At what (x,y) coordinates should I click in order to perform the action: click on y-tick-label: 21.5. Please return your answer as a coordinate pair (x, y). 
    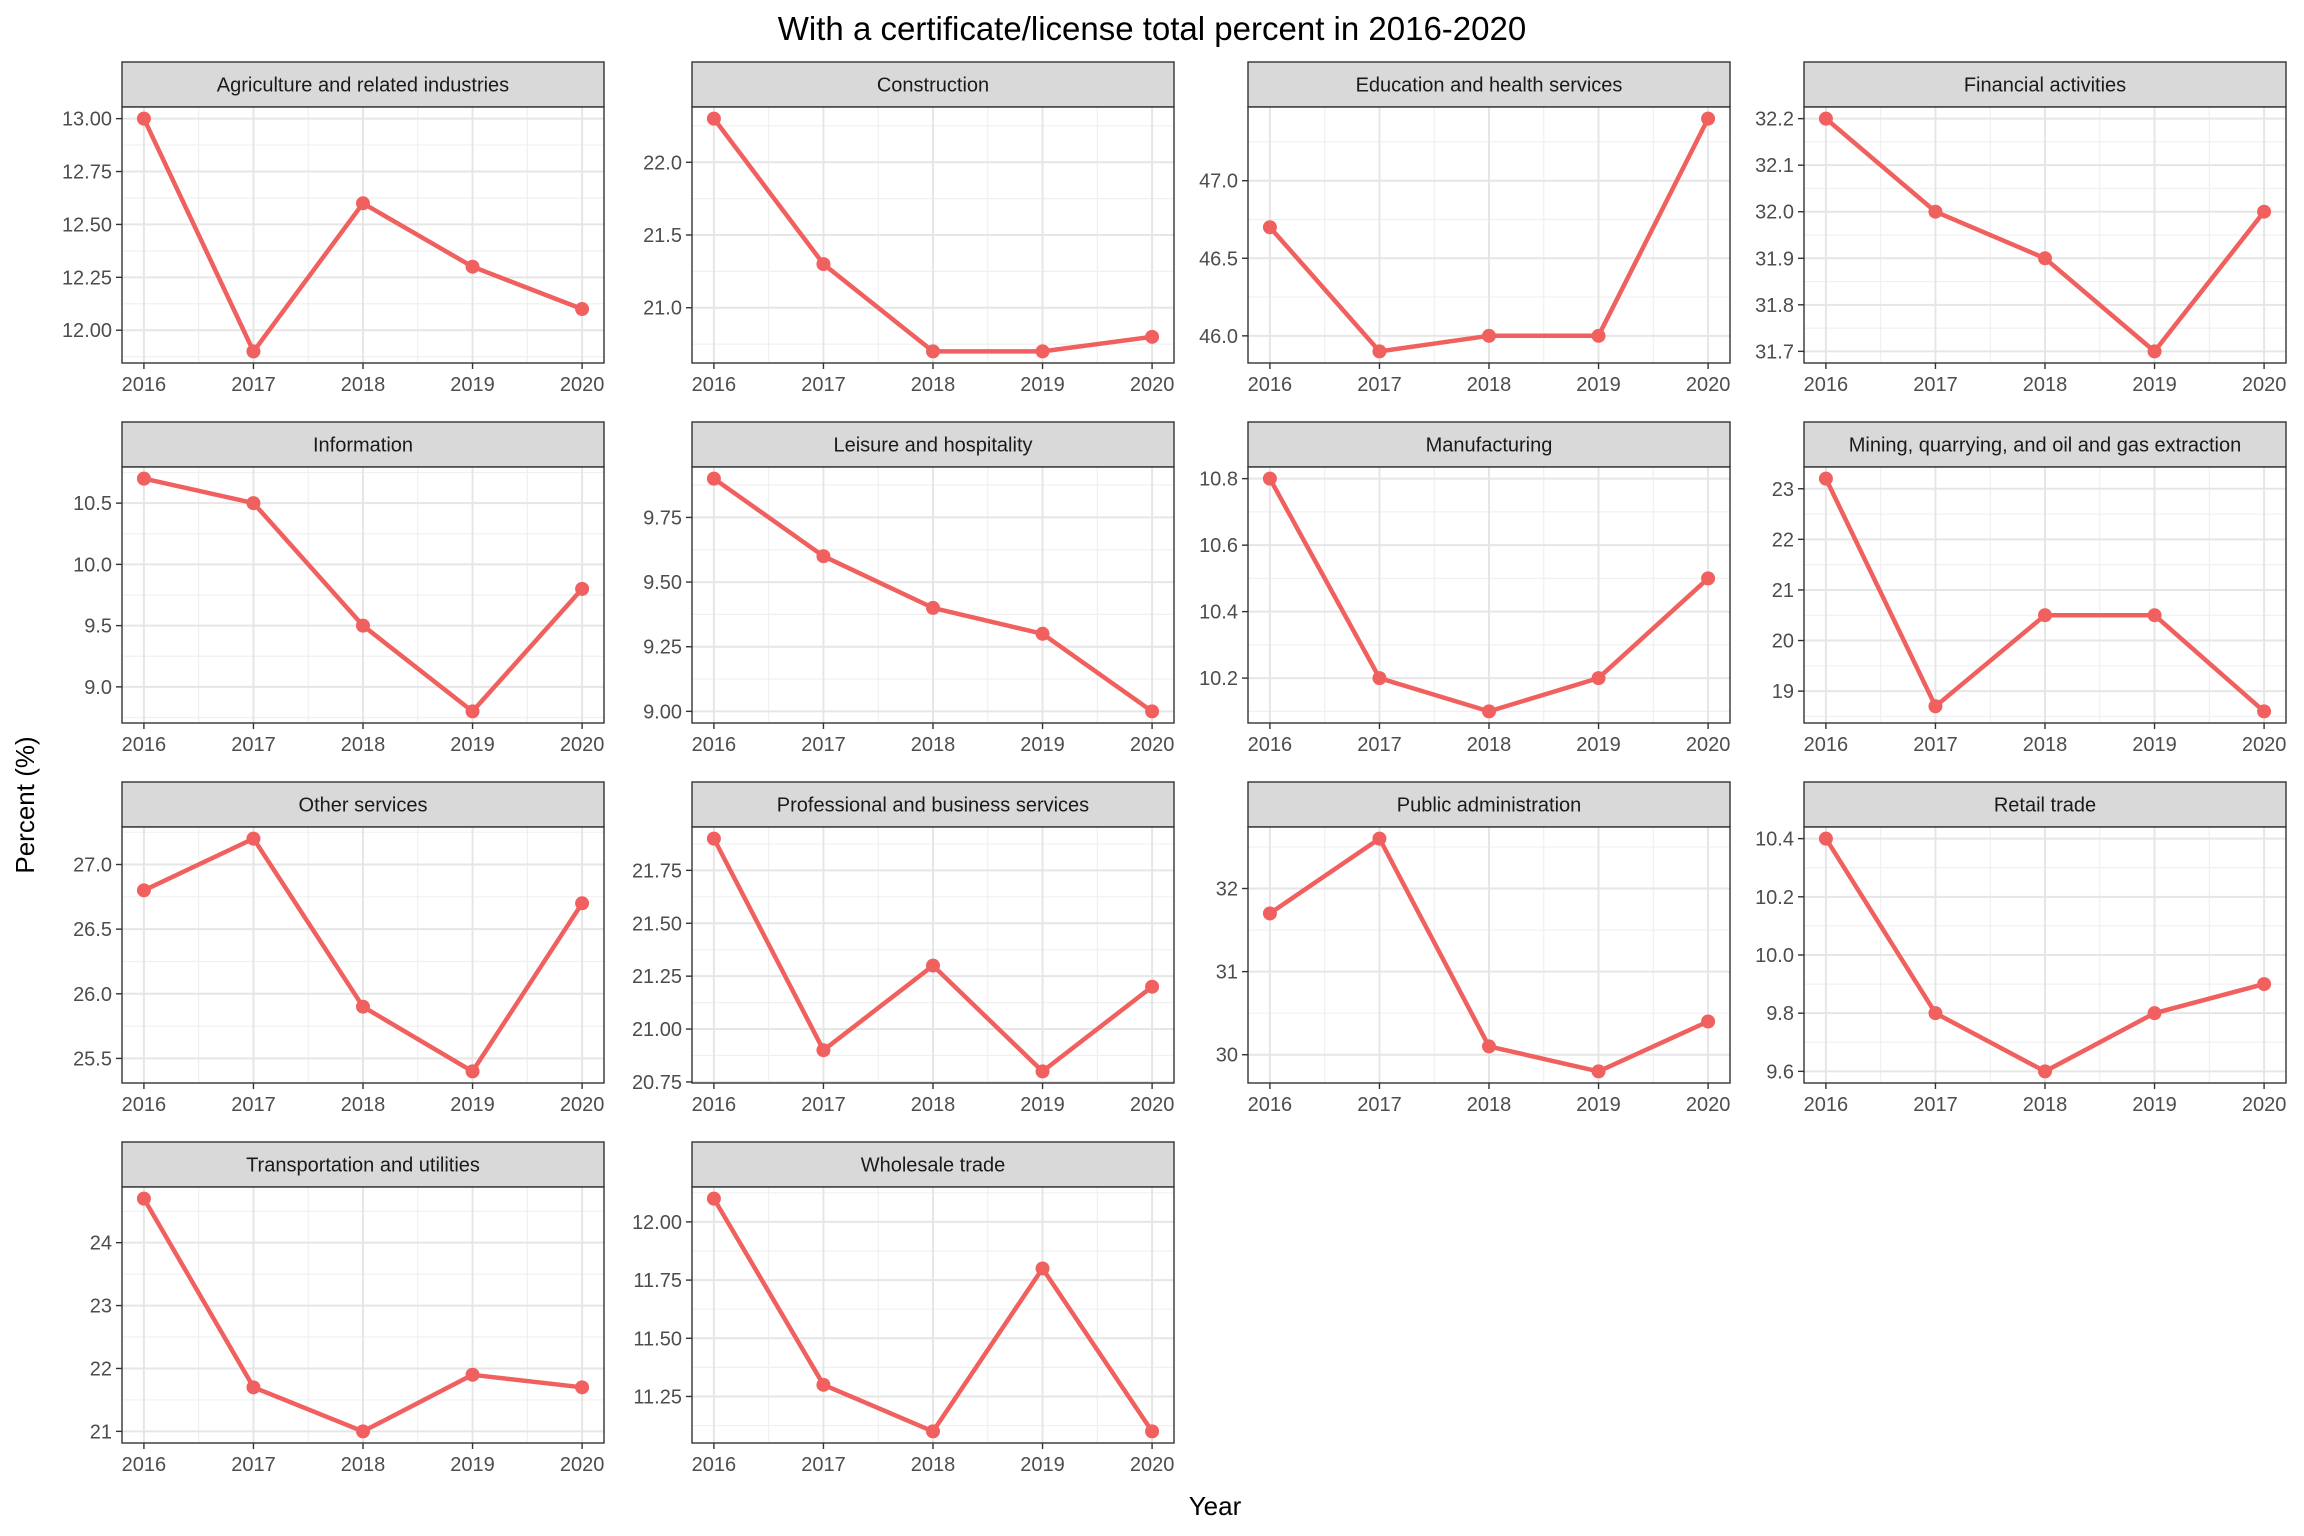
    Looking at the image, I should click on (662, 236).